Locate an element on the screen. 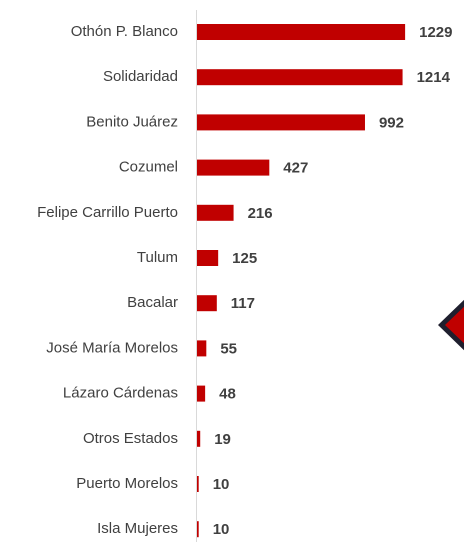  category-label: Solidaridad is located at coordinates (140, 76).